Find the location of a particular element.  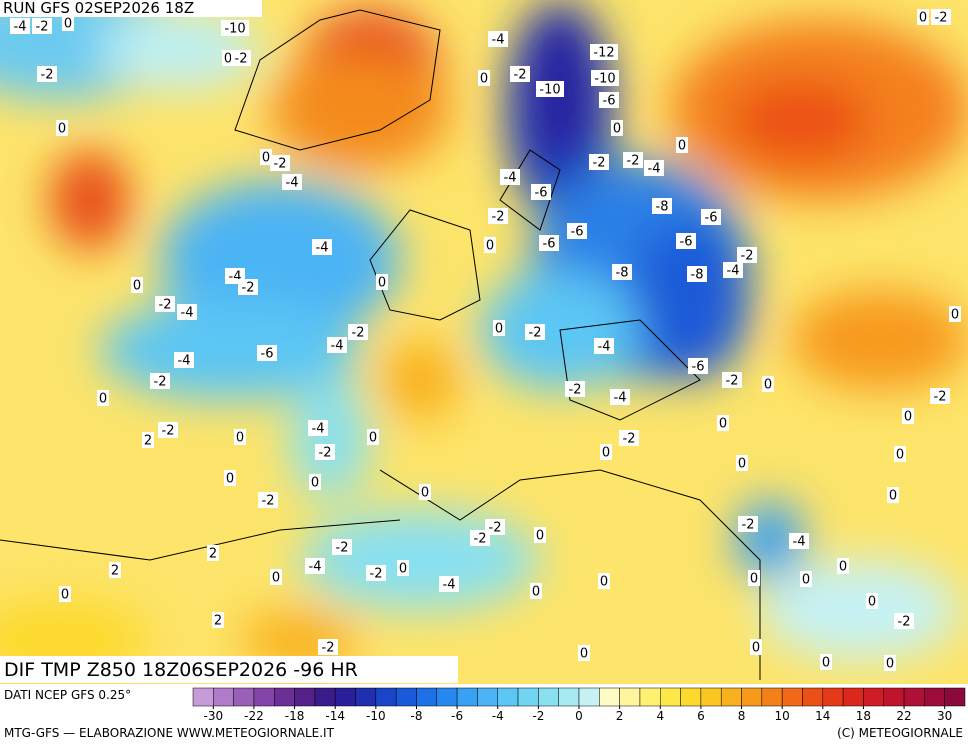

run-label: RUN GFS 02SEP2026 18Z is located at coordinates (98, 8).